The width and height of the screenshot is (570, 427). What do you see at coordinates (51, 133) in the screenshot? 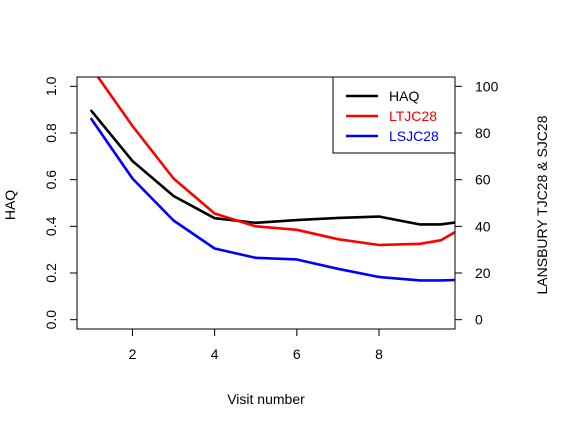
I see `y-left-tick-label: 0.8` at bounding box center [51, 133].